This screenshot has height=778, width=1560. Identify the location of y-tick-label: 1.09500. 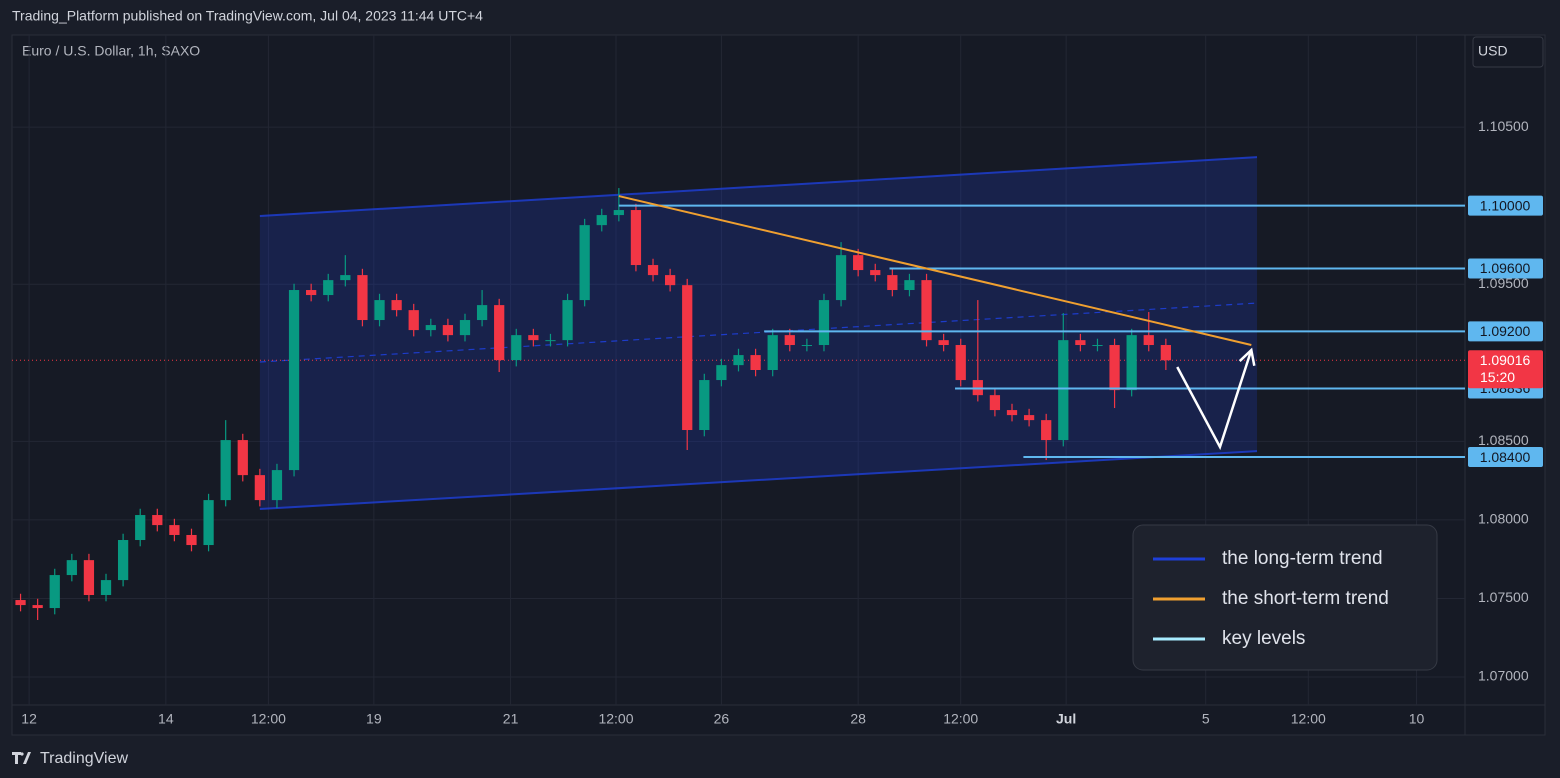
(1503, 283).